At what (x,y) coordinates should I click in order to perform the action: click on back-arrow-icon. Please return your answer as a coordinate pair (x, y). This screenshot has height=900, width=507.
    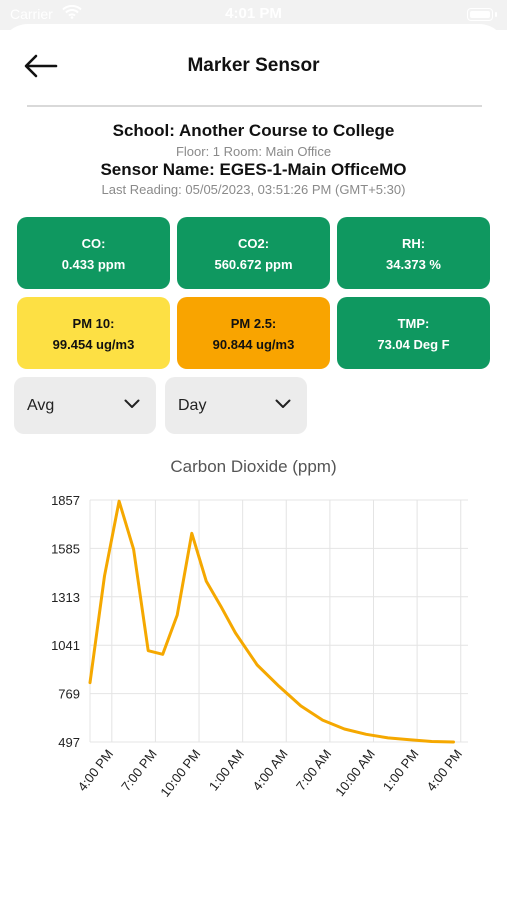
    Looking at the image, I should click on (41, 66).